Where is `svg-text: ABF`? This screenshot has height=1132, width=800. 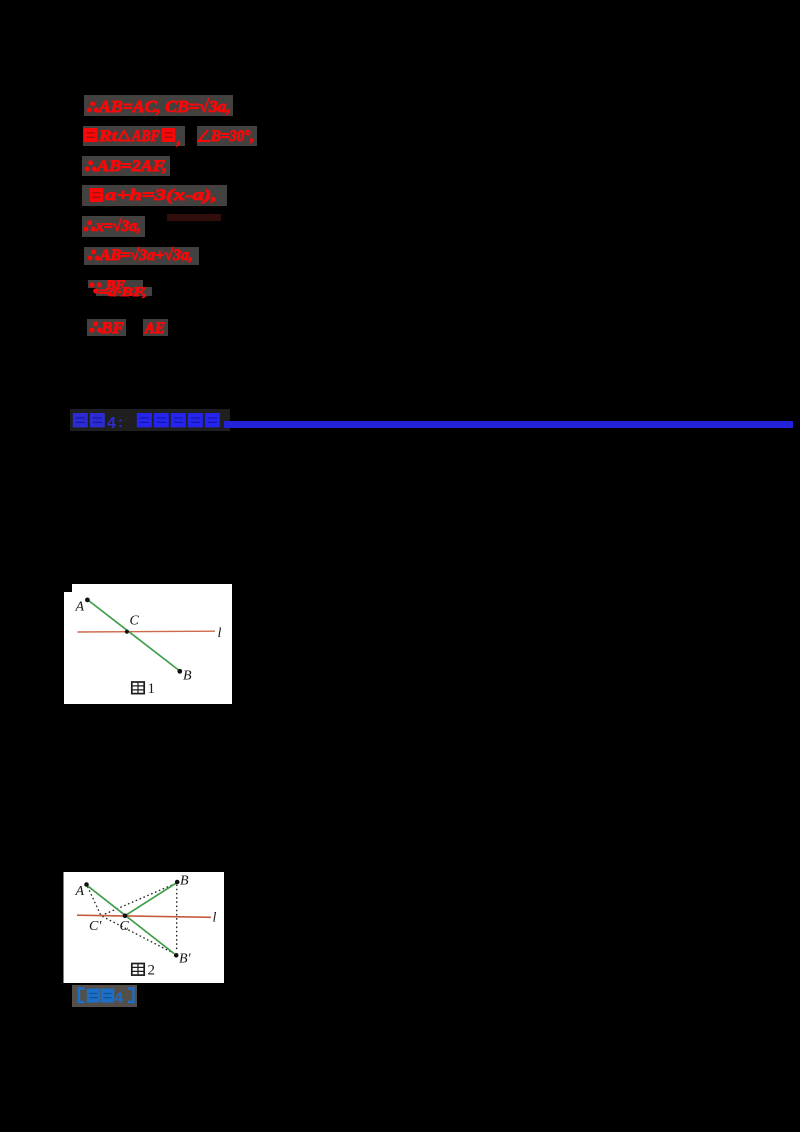
svg-text: ABF is located at coordinates (145, 136).